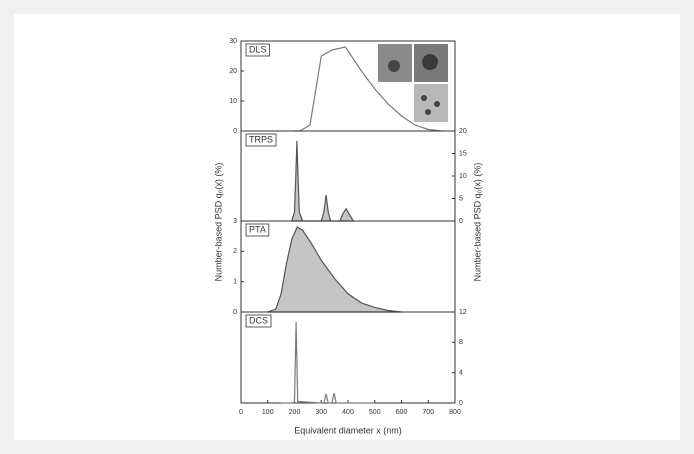 This screenshot has height=454, width=694. Describe the element at coordinates (321, 412) in the screenshot. I see `x-tick-label: 300` at that location.